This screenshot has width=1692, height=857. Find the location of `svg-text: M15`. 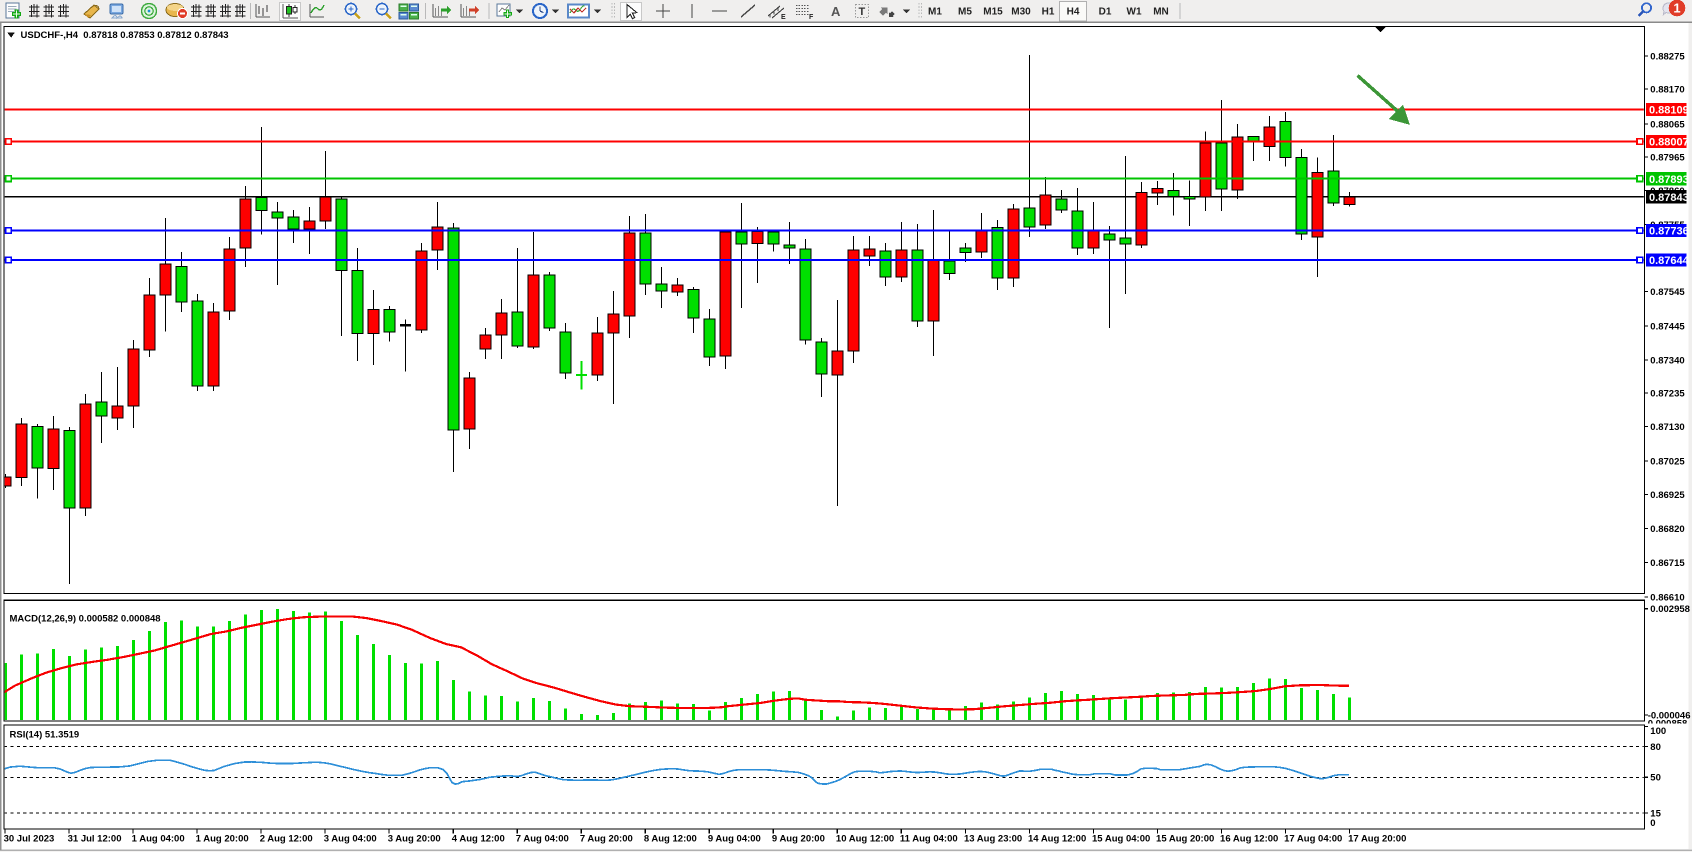

svg-text: M15 is located at coordinates (993, 12).